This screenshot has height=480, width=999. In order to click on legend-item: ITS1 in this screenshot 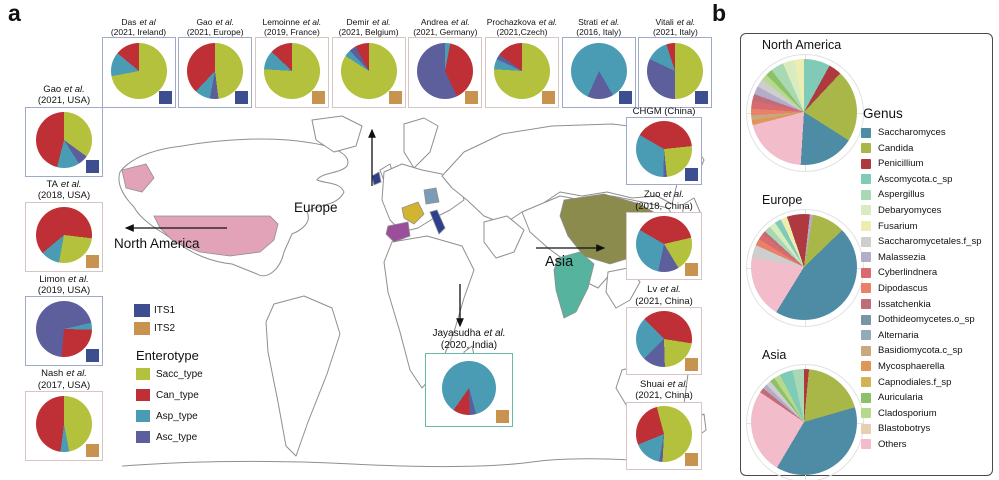, I will do `click(154, 310)`.